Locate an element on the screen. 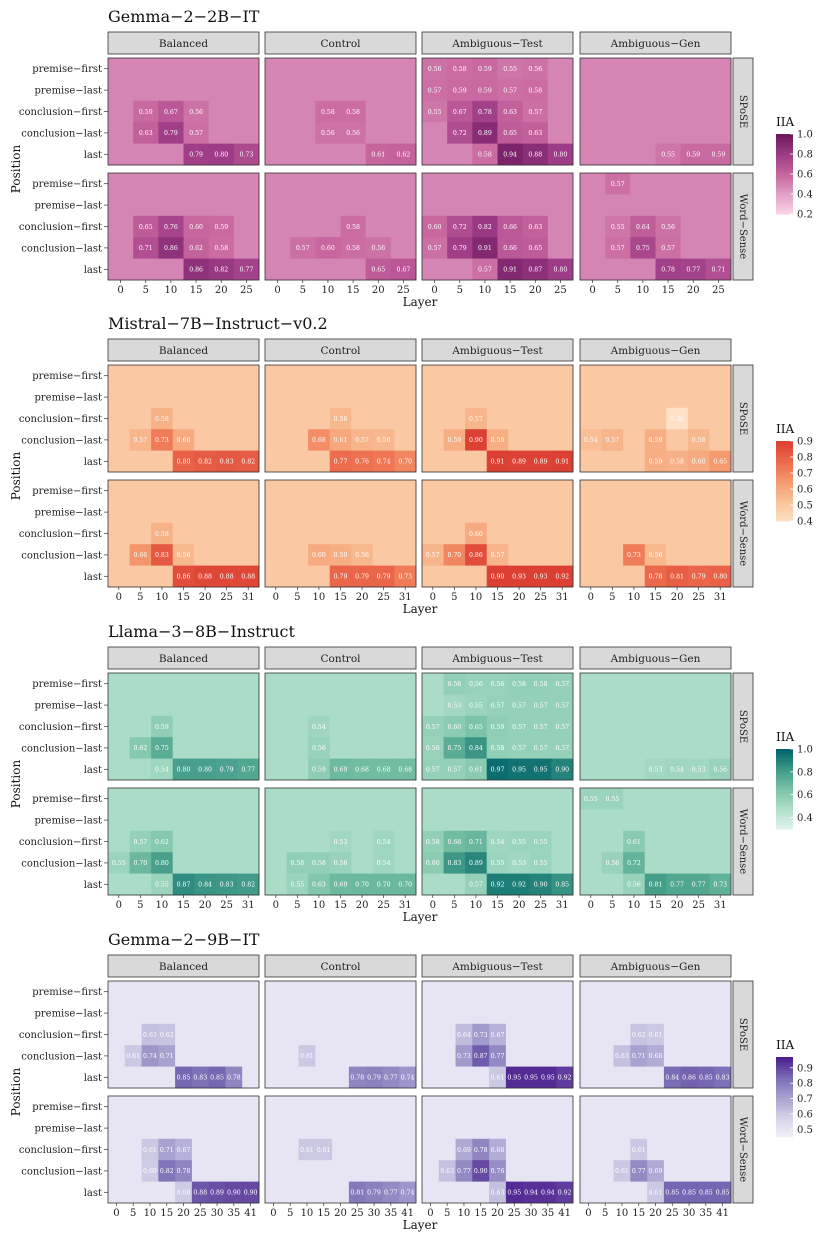  cell-value-label: 0.63 is located at coordinates (622, 1056).